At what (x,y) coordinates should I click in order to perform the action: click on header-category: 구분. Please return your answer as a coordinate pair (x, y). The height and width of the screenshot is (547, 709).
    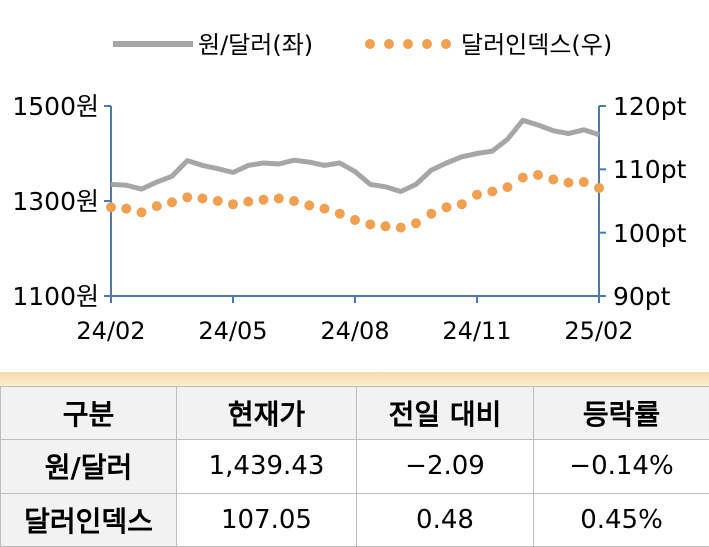
    Looking at the image, I should click on (88, 413).